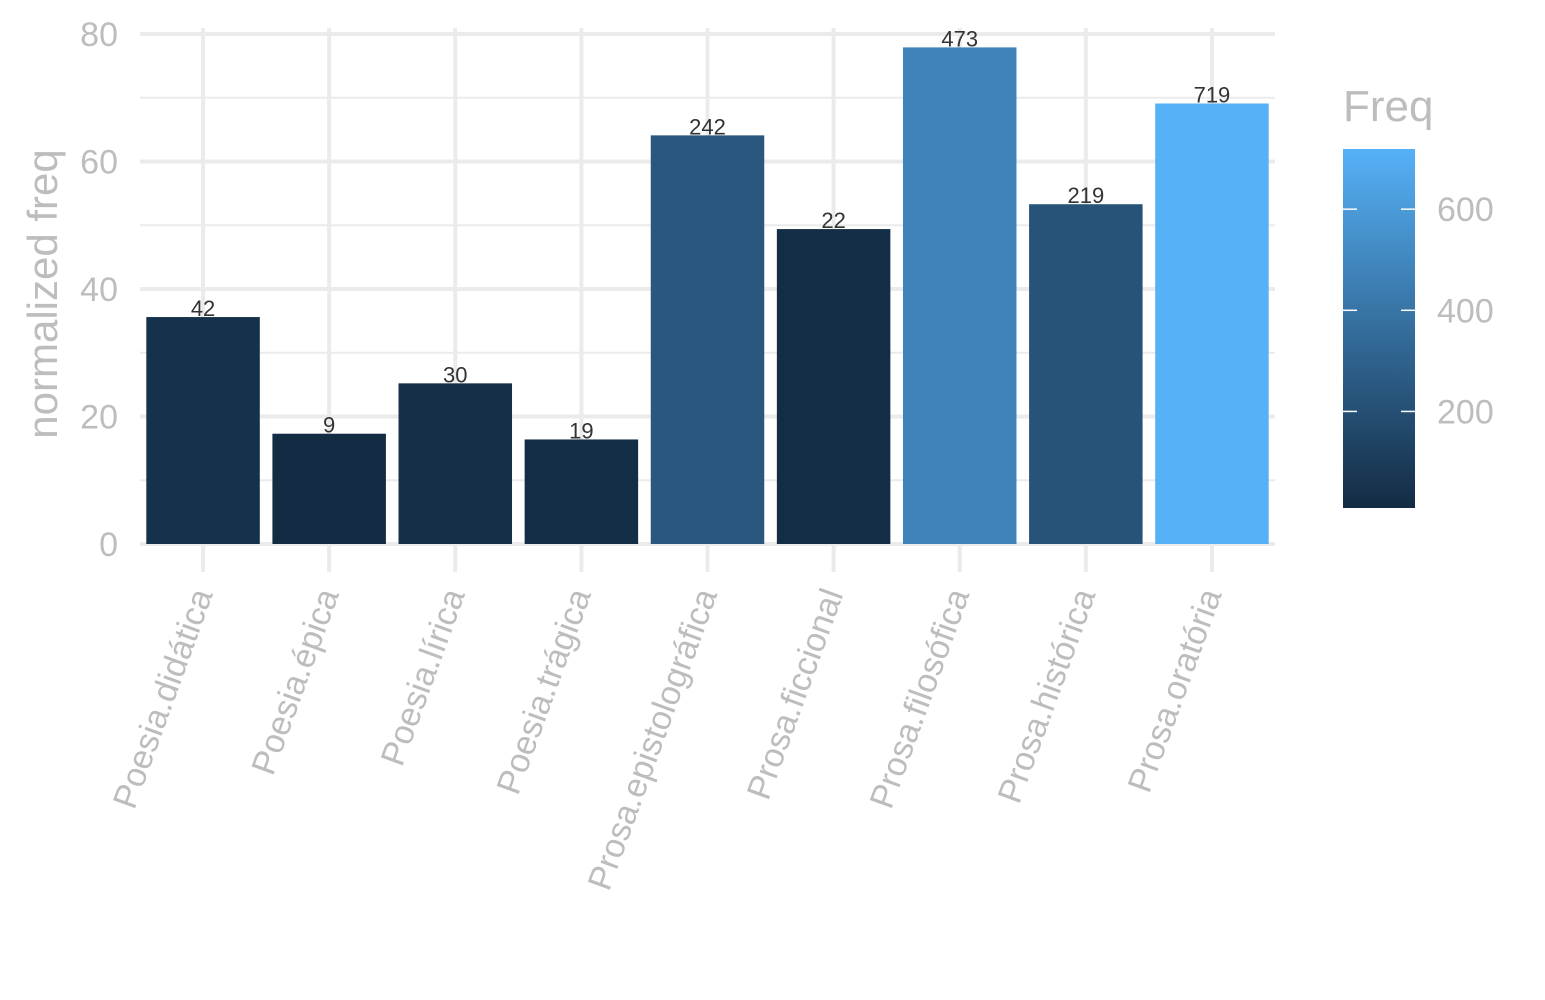 This screenshot has height=1000, width=1545. I want to click on bar-value-label: 42, so click(203, 308).